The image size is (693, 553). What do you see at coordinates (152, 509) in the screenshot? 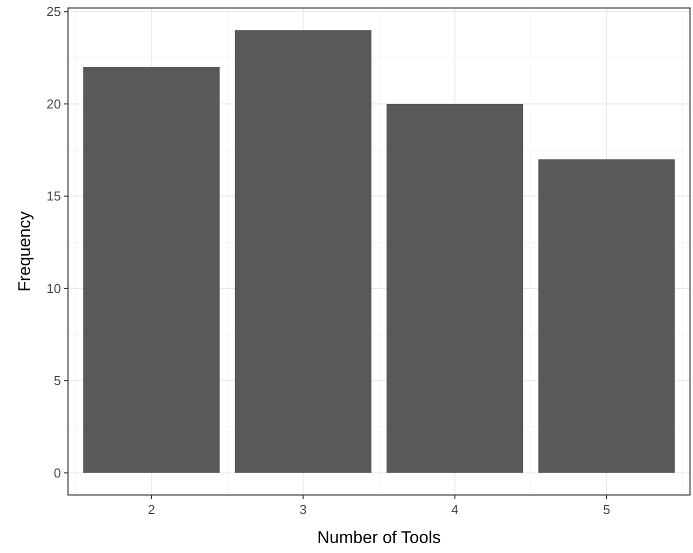
I see `x-tick-label: 2` at bounding box center [152, 509].